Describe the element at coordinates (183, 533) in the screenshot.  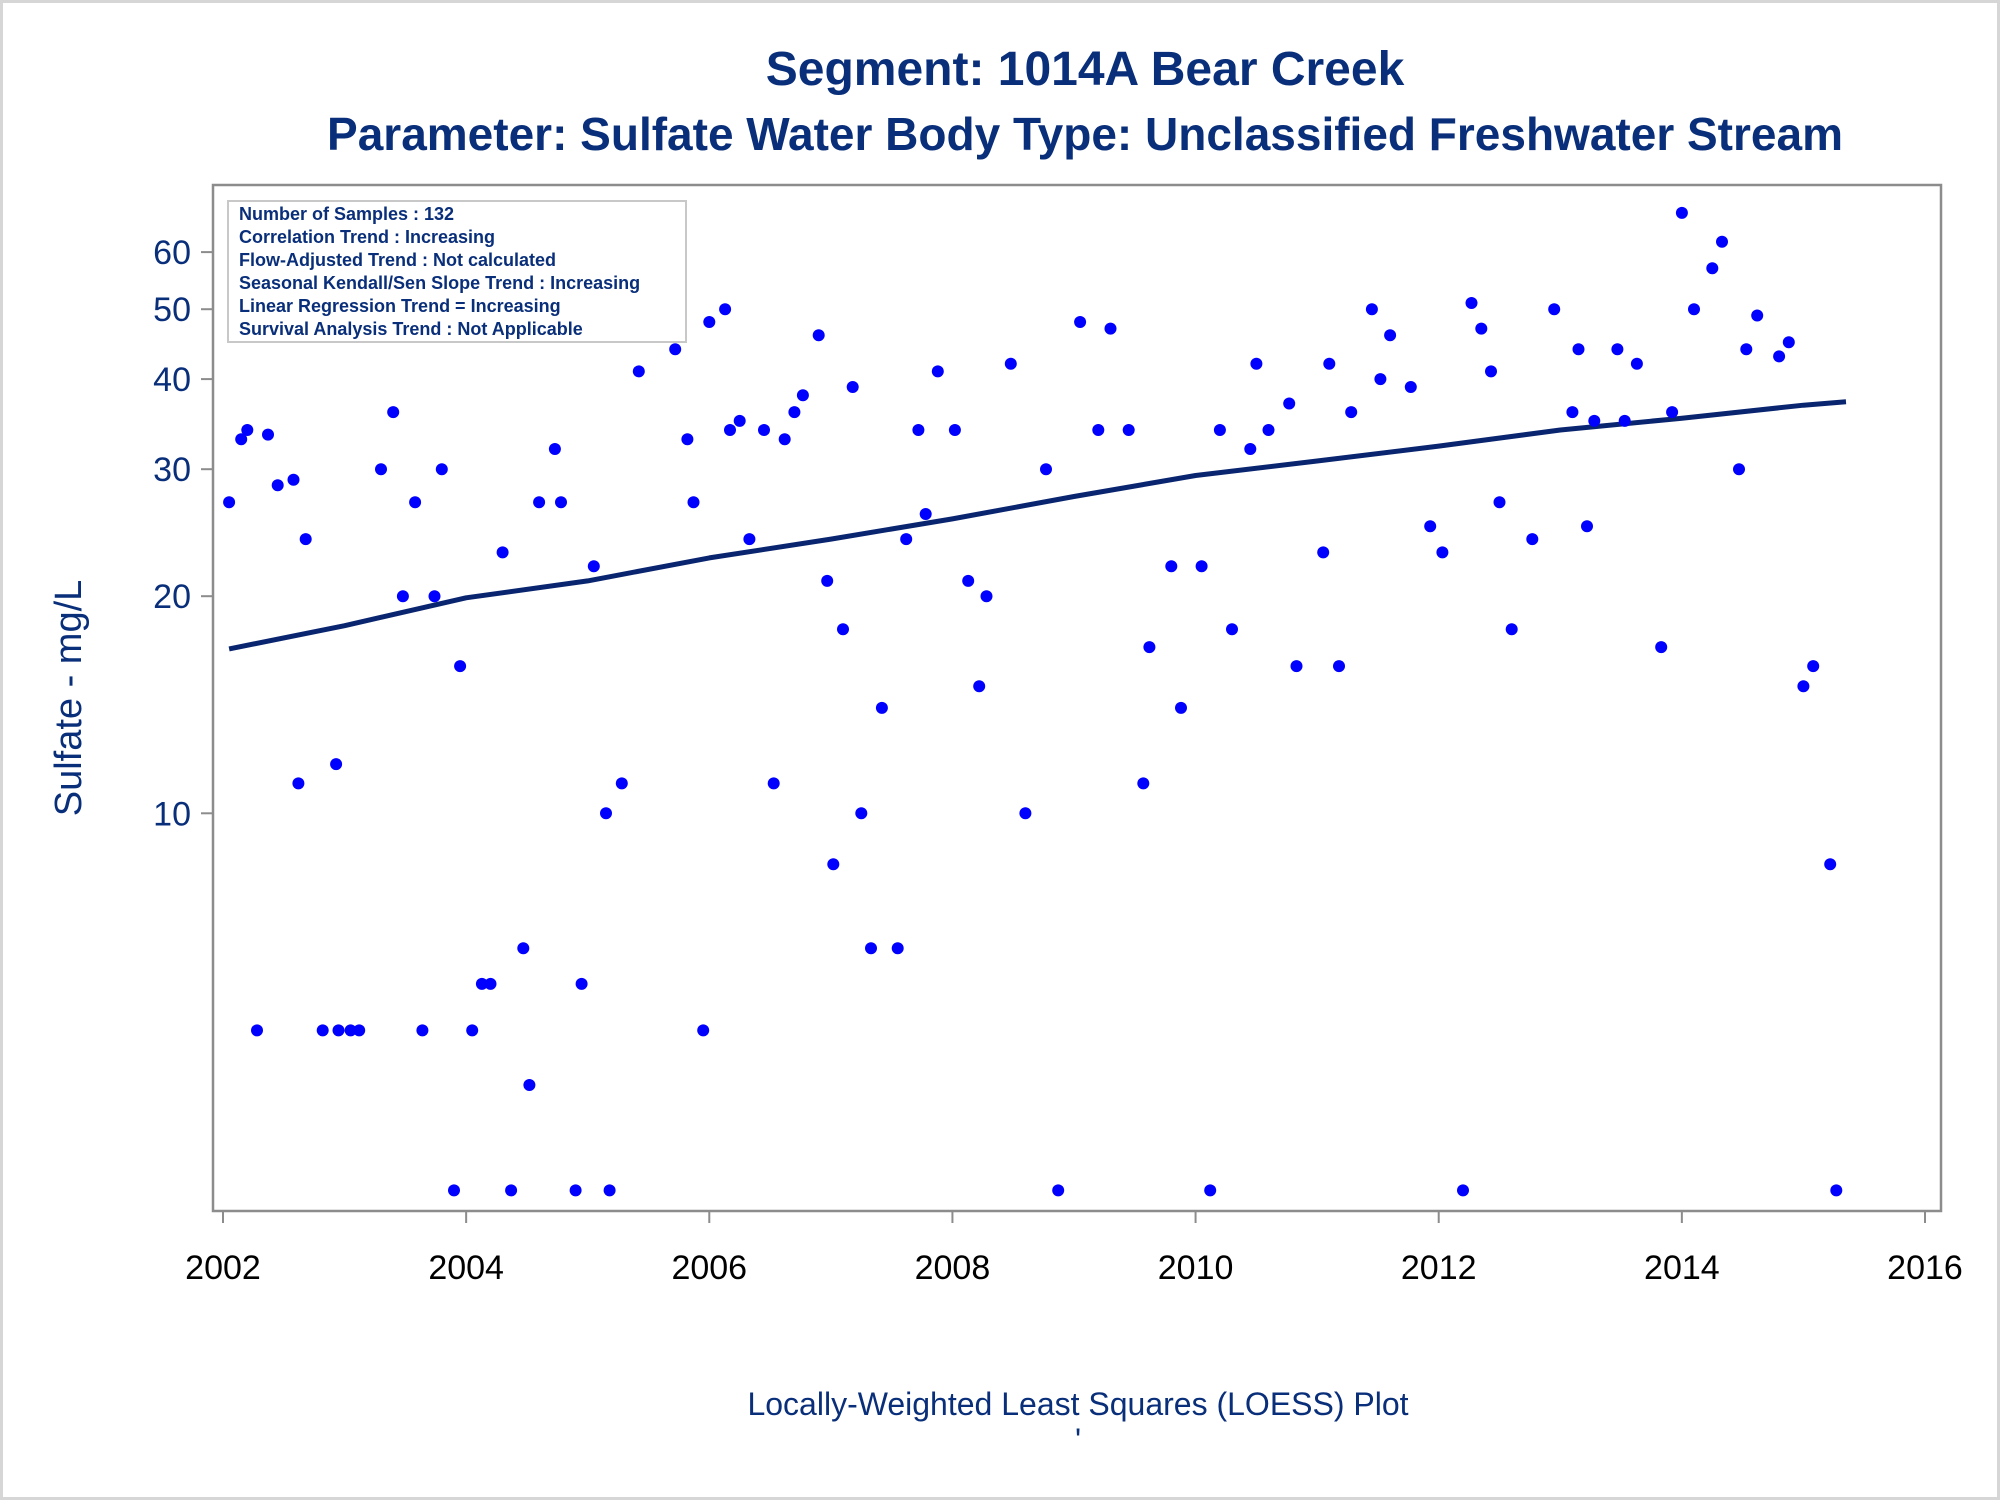
I see `y-axis: 10 20 30 40 50 60` at that location.